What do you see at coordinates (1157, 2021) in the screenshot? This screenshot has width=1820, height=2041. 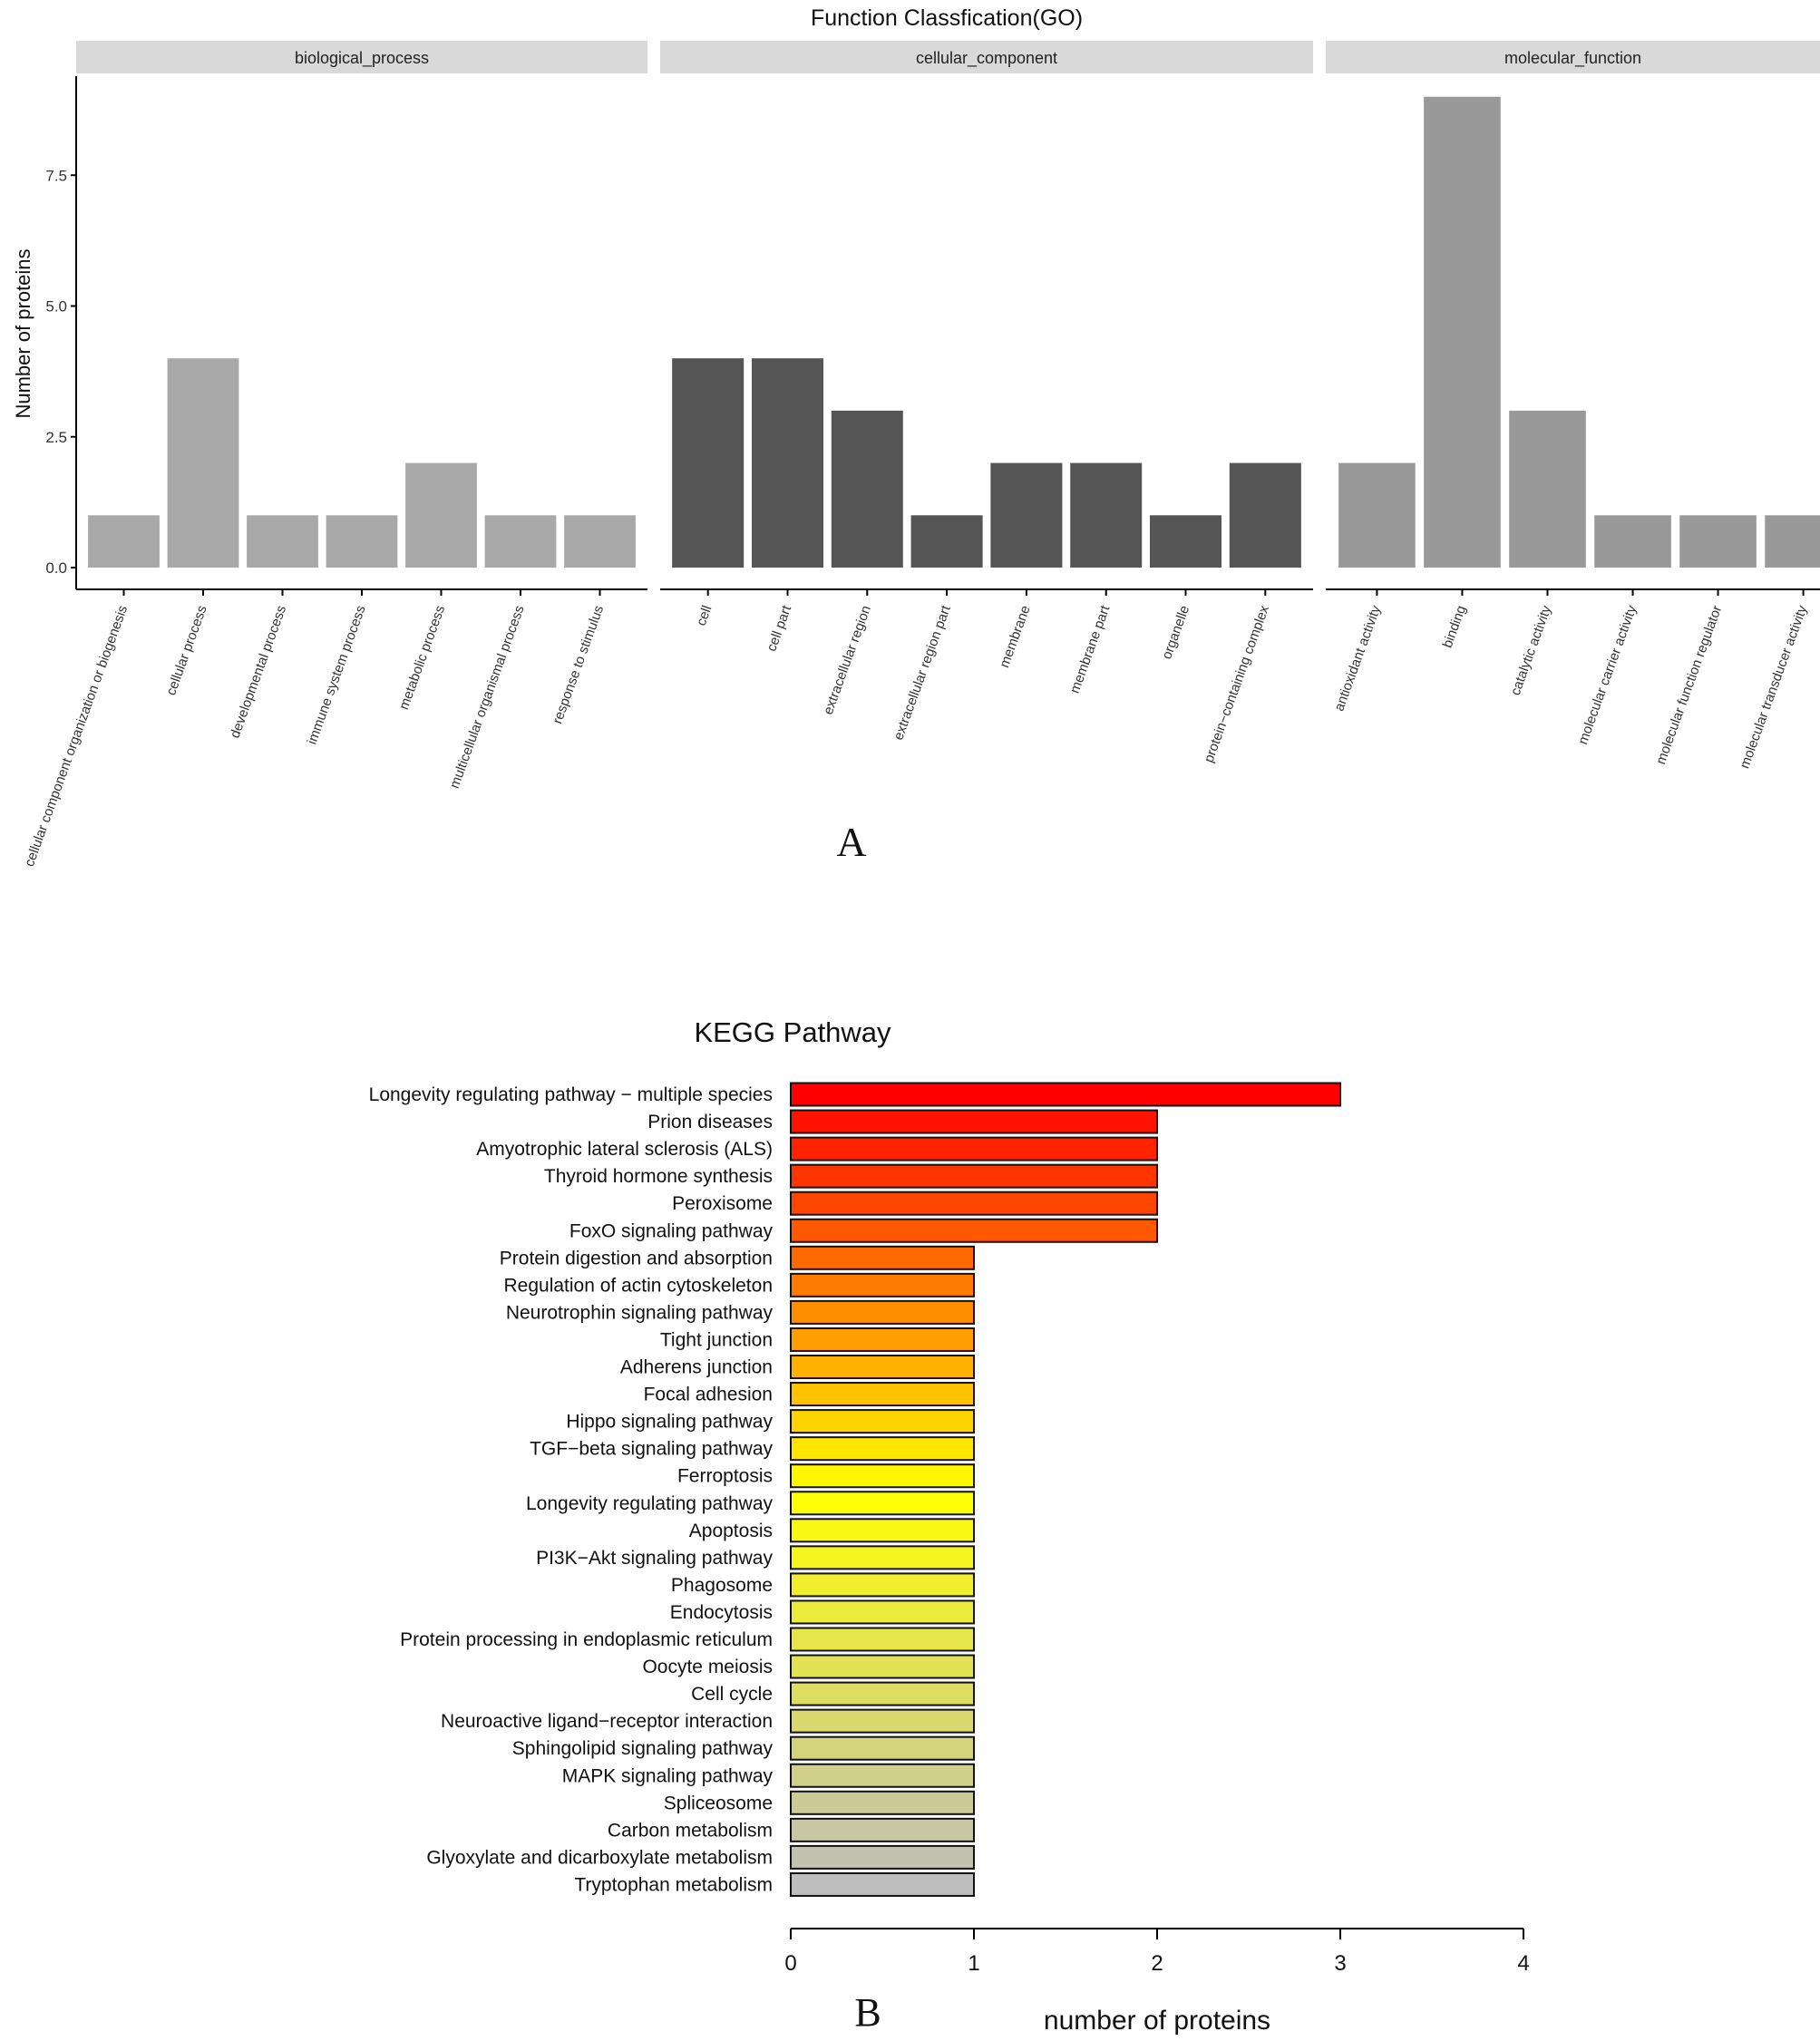 I see `kegg-x-axis-title: number of proteins` at bounding box center [1157, 2021].